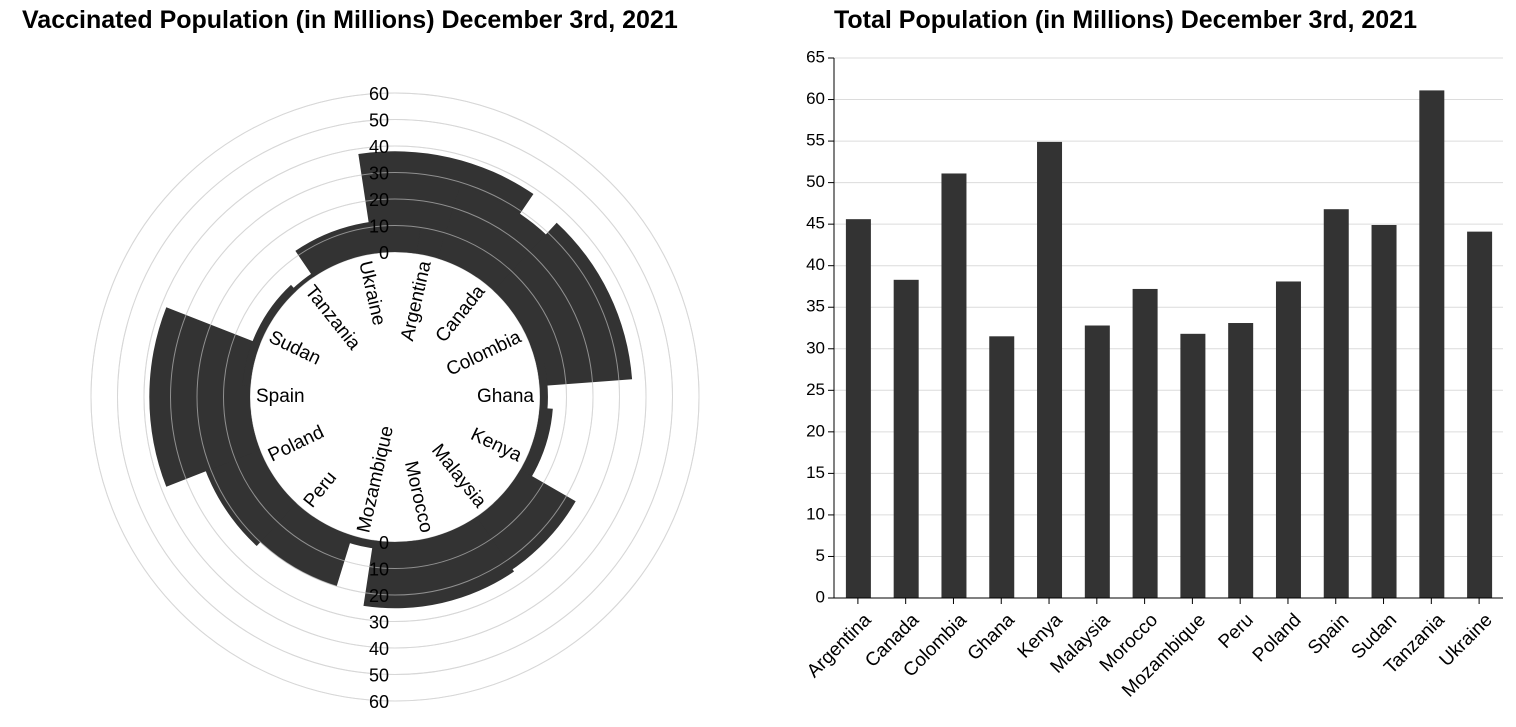 The width and height of the screenshot is (1516, 727). What do you see at coordinates (1466, 640) in the screenshot?
I see `bar-x-tick-label-ukraine: Ukraine` at bounding box center [1466, 640].